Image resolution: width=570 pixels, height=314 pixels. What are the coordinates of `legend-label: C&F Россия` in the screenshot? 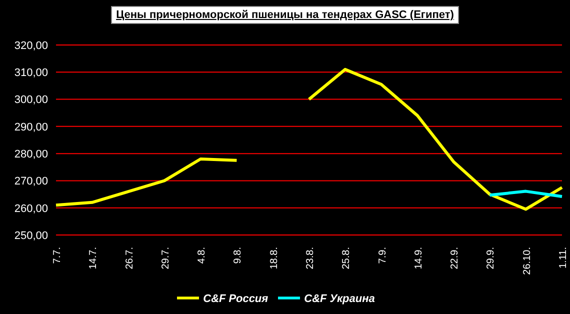 It's located at (235, 298).